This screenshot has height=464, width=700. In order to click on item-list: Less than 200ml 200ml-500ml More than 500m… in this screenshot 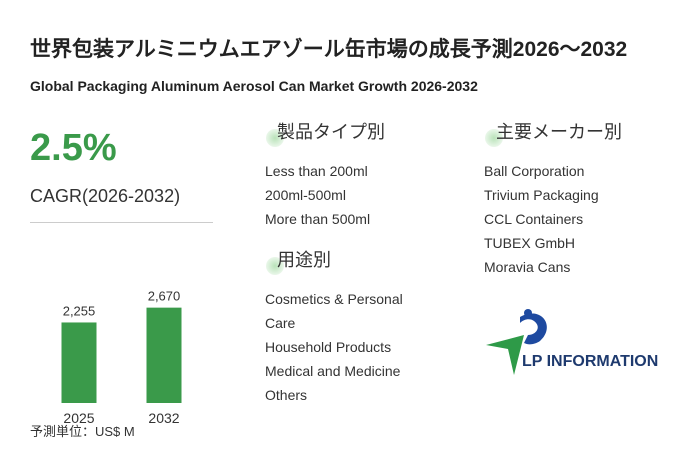, I will do `click(350, 195)`.